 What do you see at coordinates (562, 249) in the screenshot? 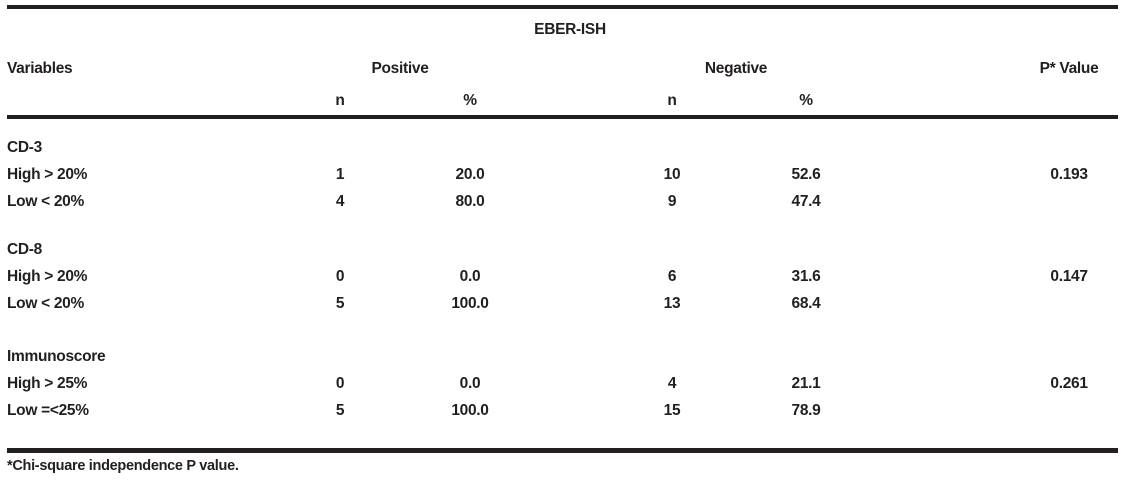
I see `section-header-cd8: CD-8` at bounding box center [562, 249].